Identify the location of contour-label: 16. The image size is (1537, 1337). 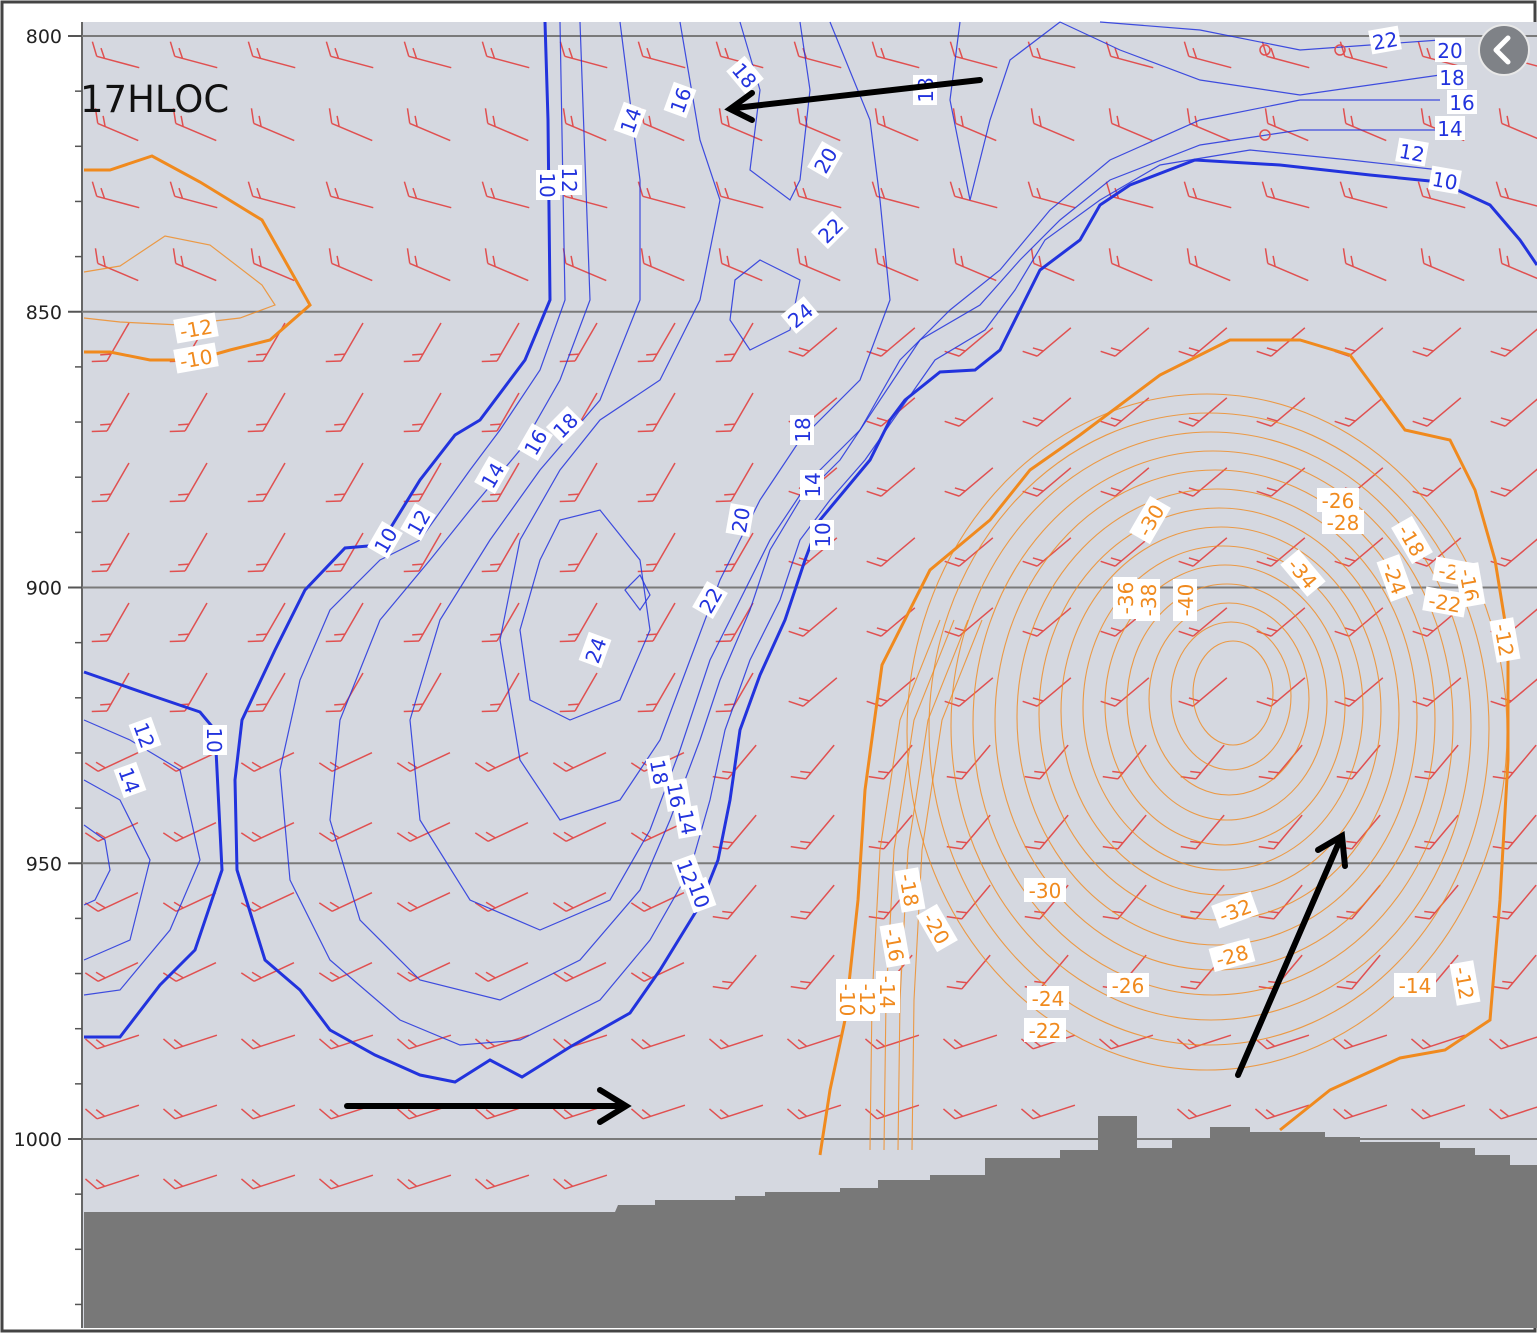
(1462, 102).